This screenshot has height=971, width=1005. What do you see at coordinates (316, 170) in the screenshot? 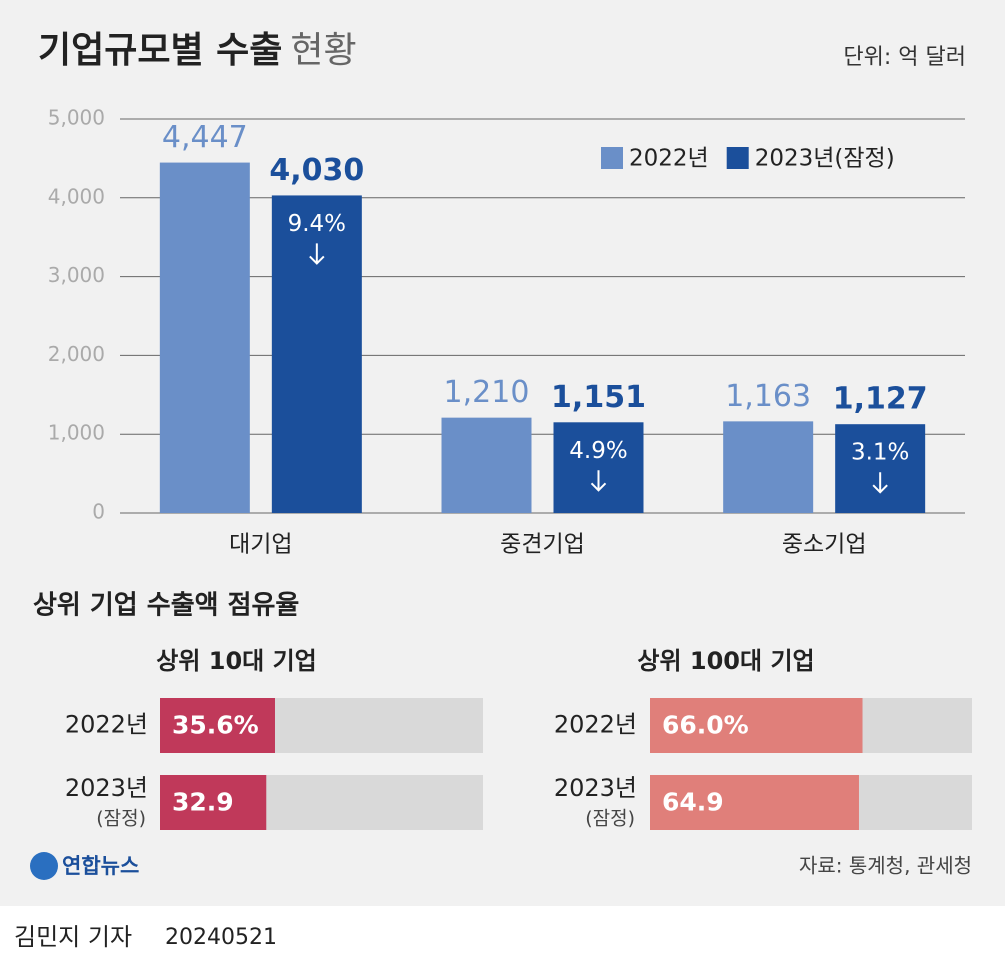
I see `value-label: 4,030` at bounding box center [316, 170].